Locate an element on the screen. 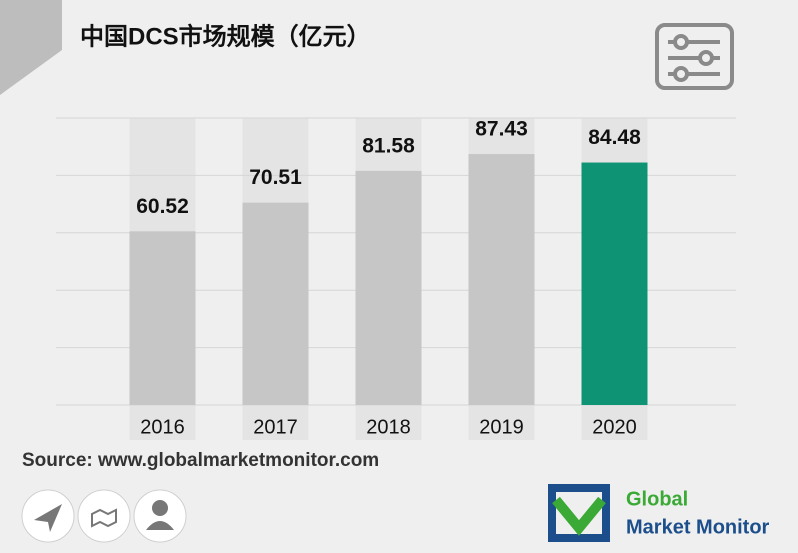 Image resolution: width=798 pixels, height=553 pixels. logo-text: Market Monitor is located at coordinates (698, 527).